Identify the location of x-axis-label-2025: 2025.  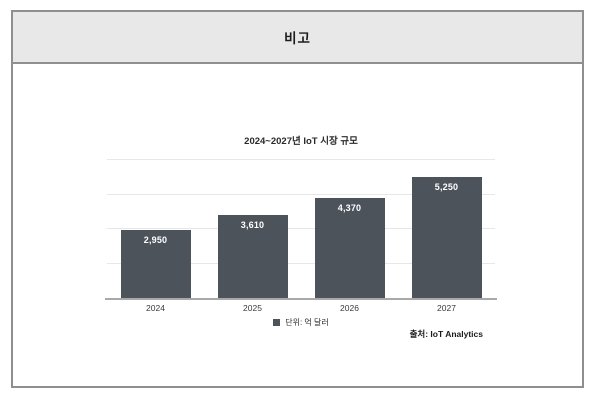
(252, 308).